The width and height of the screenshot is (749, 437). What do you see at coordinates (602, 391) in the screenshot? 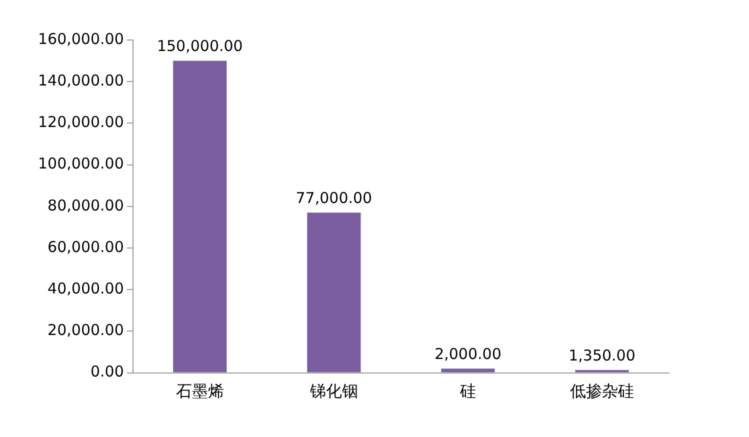
I see `x-tick-label: 低掺杂硅` at bounding box center [602, 391].